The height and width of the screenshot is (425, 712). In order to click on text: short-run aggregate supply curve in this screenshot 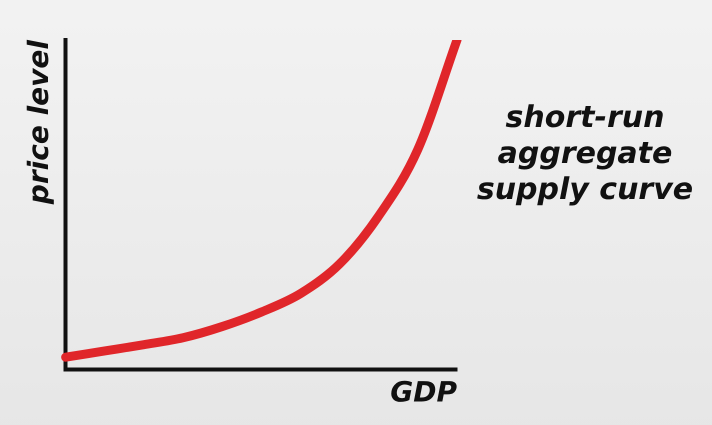, I will do `click(585, 154)`.